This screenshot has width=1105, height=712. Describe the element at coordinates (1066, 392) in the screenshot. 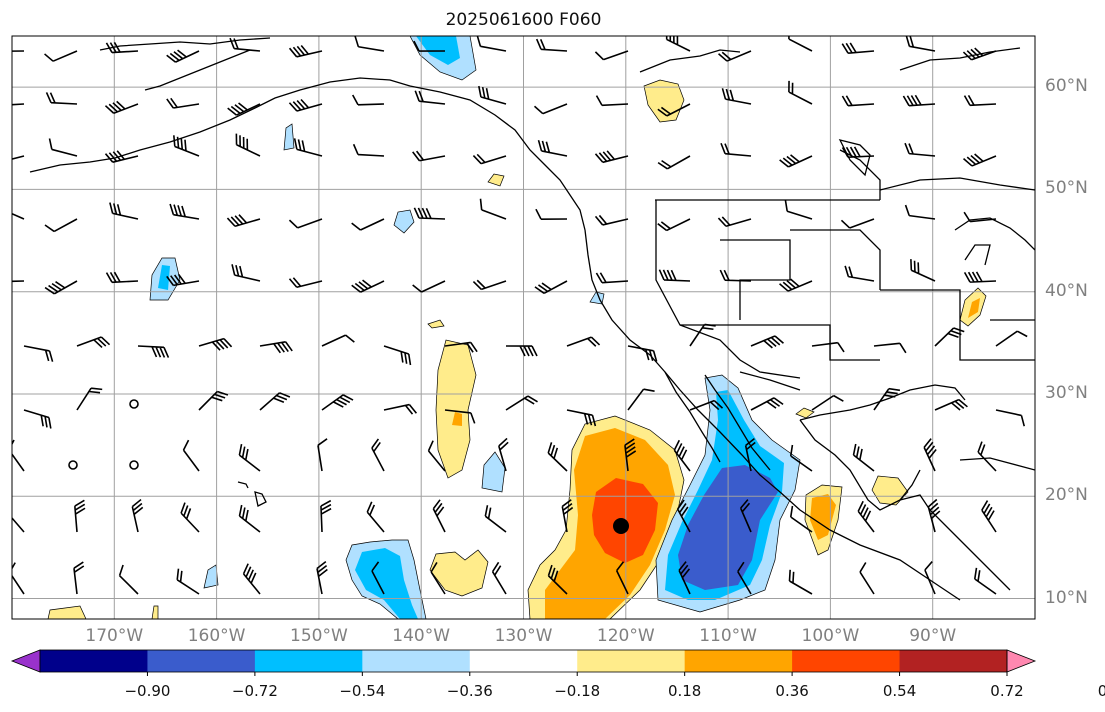

I see `latitude-label: 30°N` at that location.